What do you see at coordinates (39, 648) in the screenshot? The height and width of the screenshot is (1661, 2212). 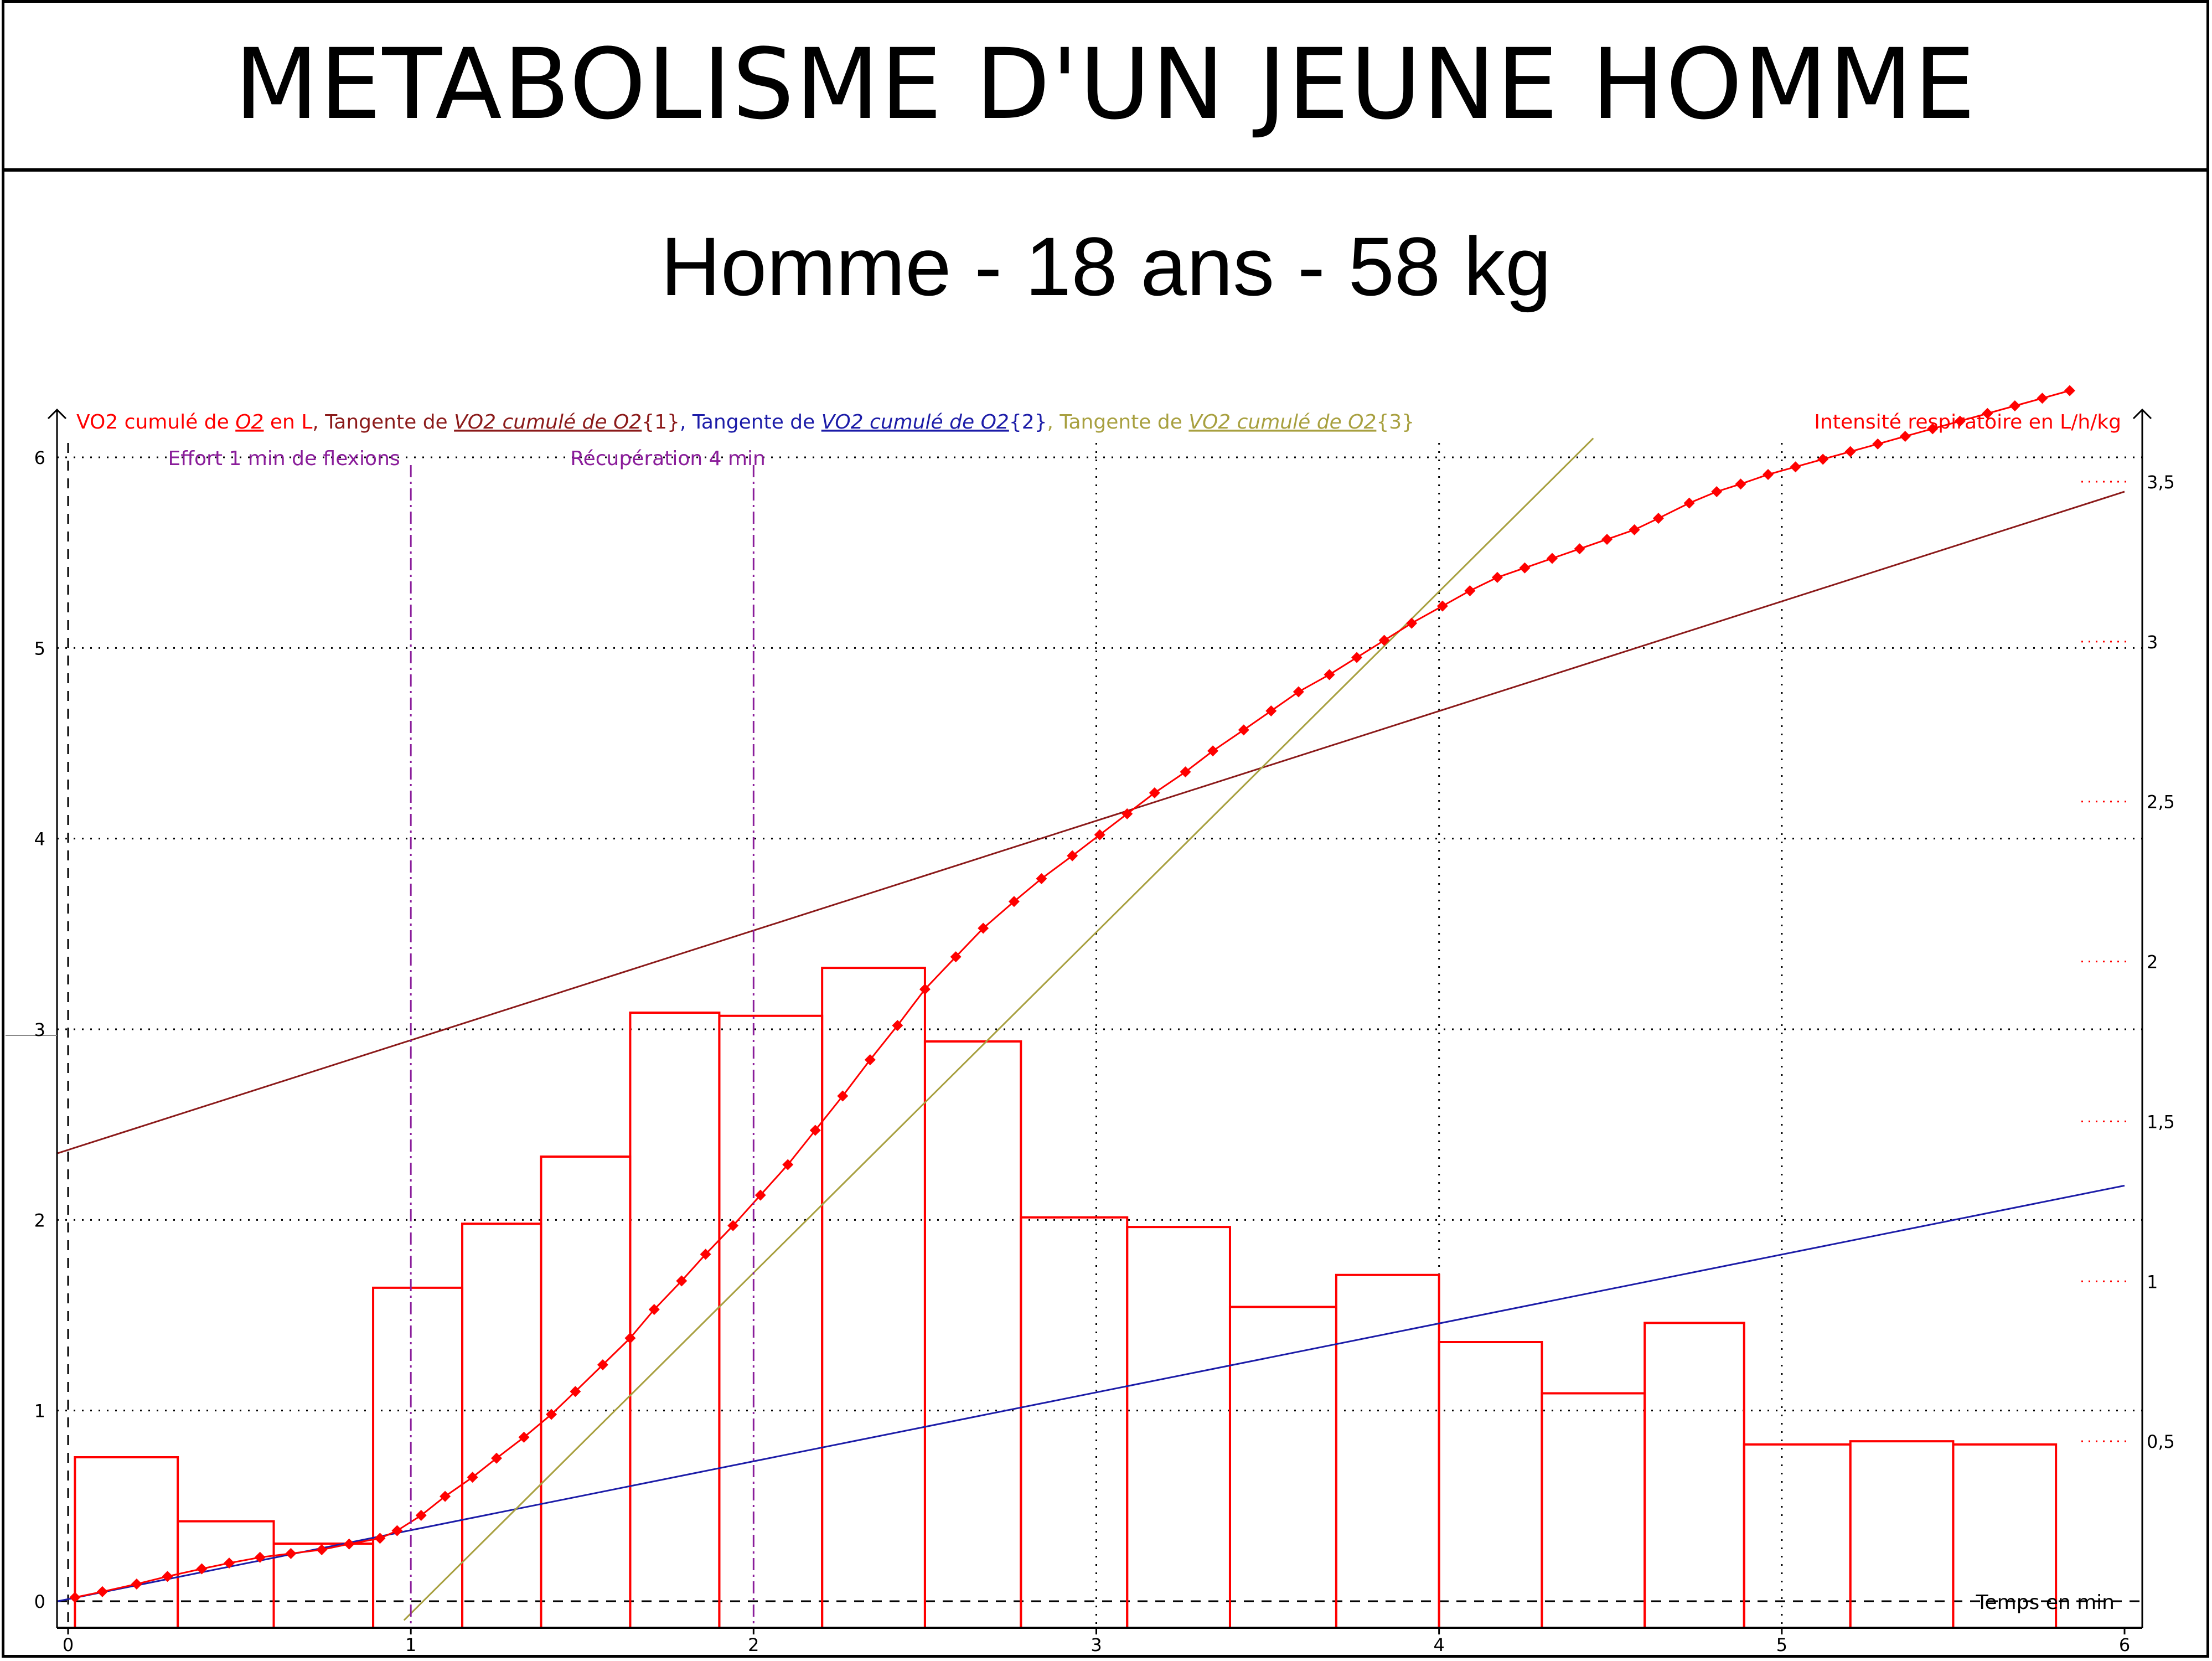 I see `y-tick-label: 5` at bounding box center [39, 648].